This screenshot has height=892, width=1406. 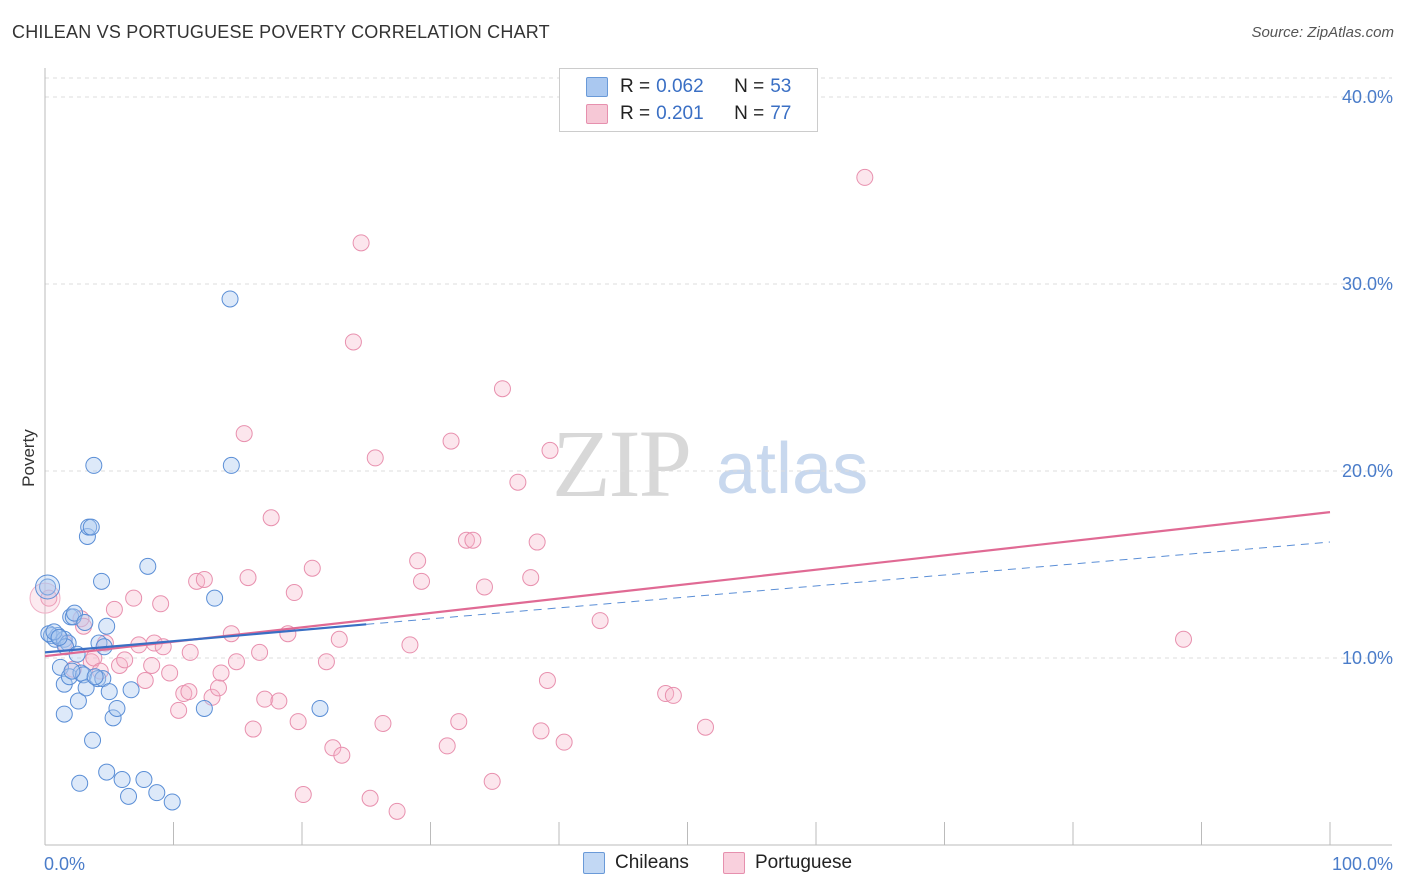 I want to click on legend-row-chileans: R = 0.062 N = 53, so click(x=688, y=87).